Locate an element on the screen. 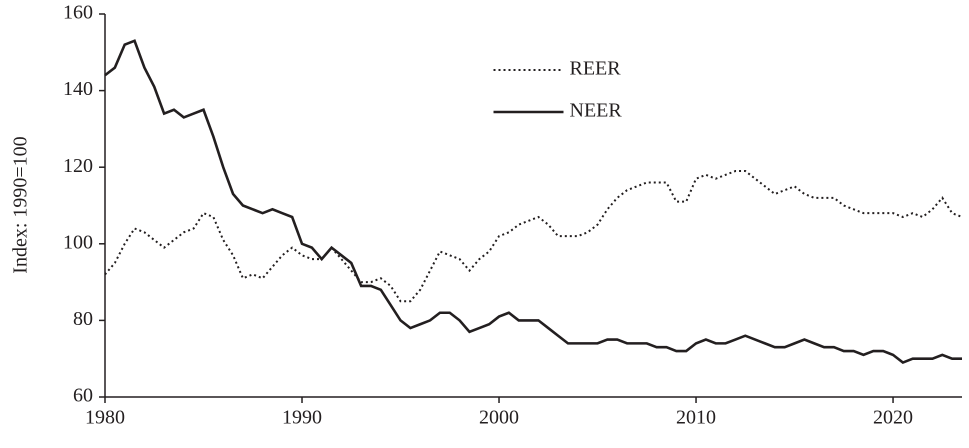 The width and height of the screenshot is (969, 448). x-tick-label: 1980 is located at coordinates (105, 418).